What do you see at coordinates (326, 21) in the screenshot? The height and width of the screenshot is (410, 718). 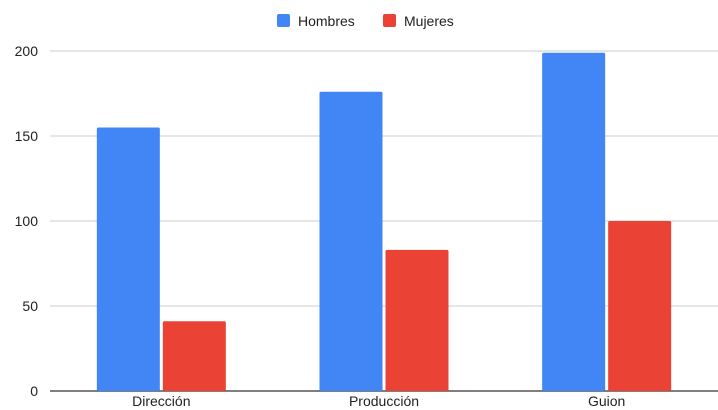 I see `legend-label-hombres: Hombres` at bounding box center [326, 21].